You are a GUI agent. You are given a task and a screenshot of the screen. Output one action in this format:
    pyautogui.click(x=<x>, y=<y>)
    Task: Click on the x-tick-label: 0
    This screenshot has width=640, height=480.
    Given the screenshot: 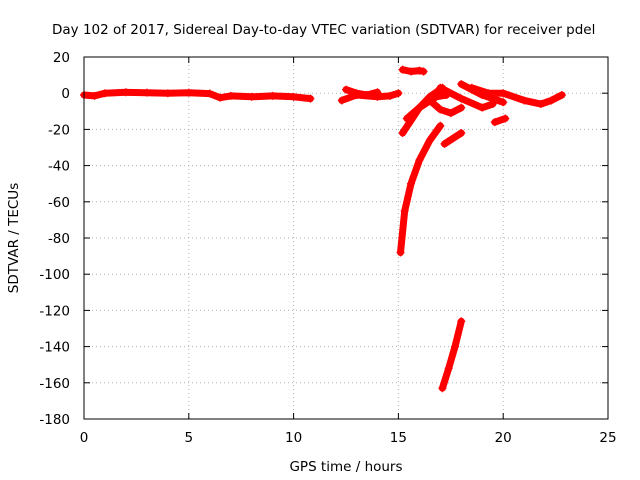 What is the action you would take?
    pyautogui.click(x=84, y=438)
    